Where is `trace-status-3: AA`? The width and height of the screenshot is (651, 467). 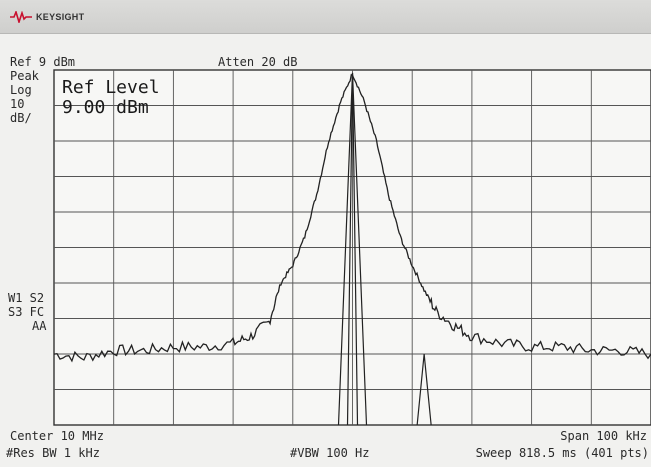
trace-status-3: AA is located at coordinates (39, 326).